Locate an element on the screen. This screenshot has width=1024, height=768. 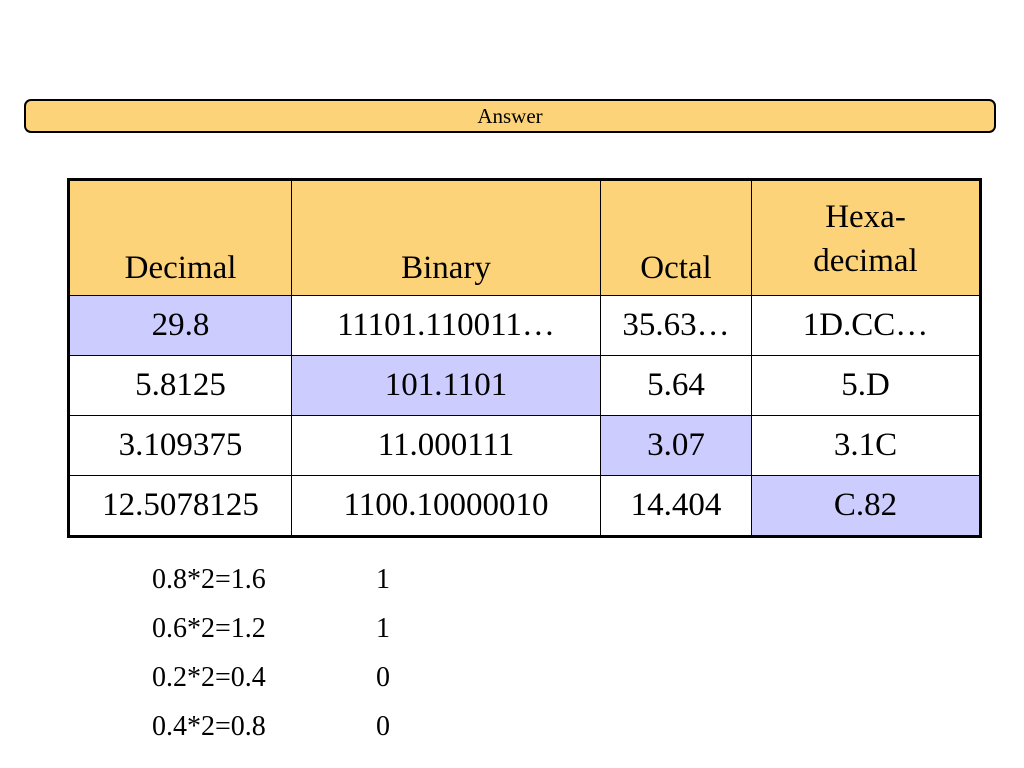
answer-title-label: Answer is located at coordinates (510, 115).